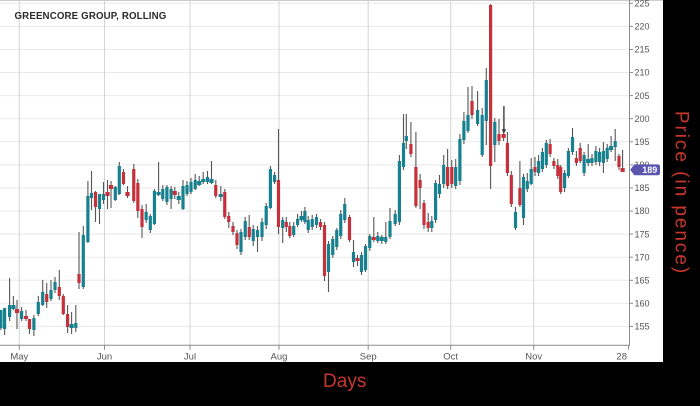  Describe the element at coordinates (450, 357) in the screenshot. I see `svg-text: Oct` at that location.